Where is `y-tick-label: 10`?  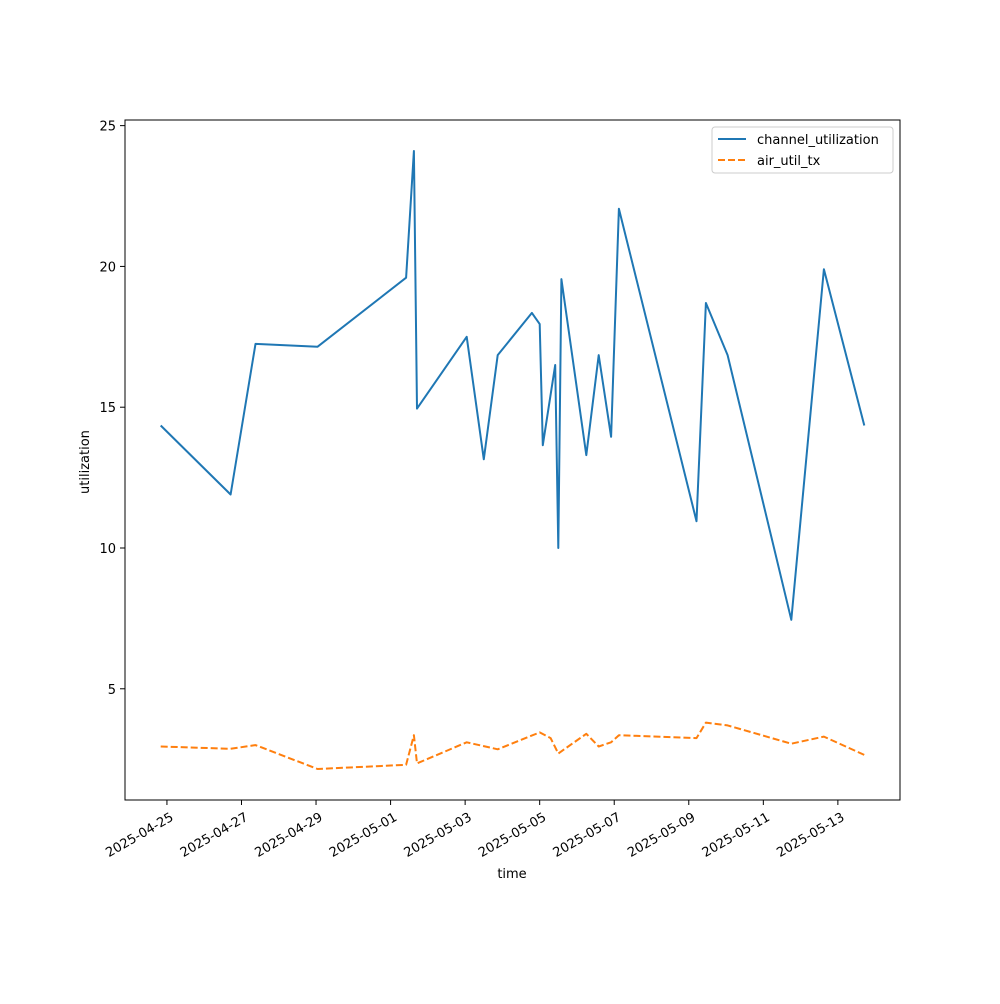
y-tick-label: 10 is located at coordinates (107, 549).